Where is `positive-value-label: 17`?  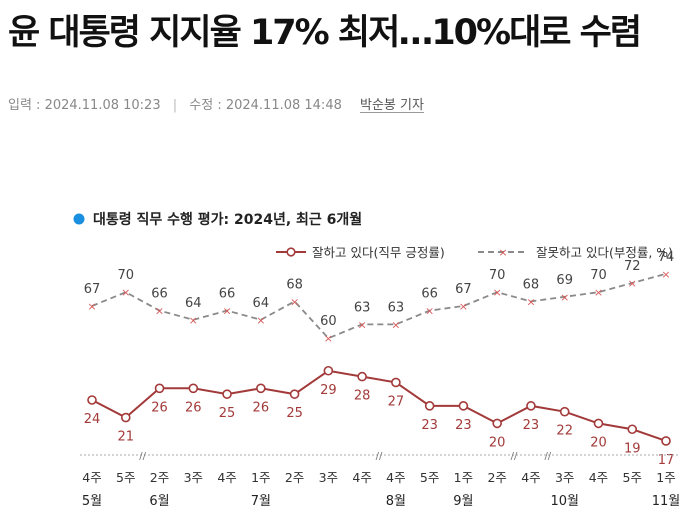
positive-value-label: 17 is located at coordinates (666, 460).